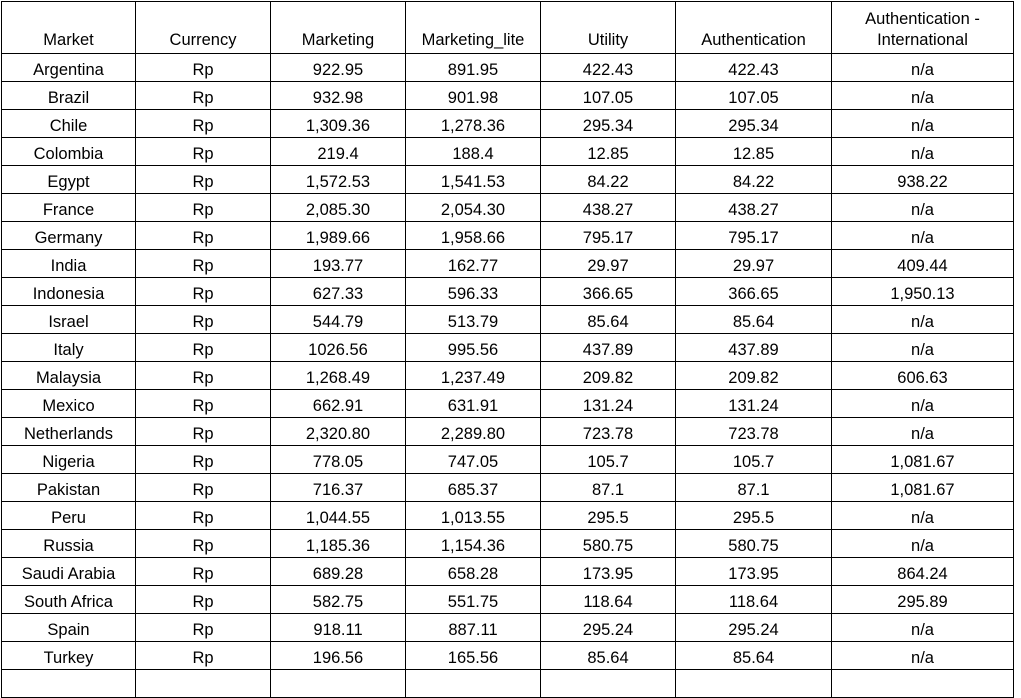  Describe the element at coordinates (473, 459) in the screenshot. I see `cell-marketing-lite: 747.05` at that location.